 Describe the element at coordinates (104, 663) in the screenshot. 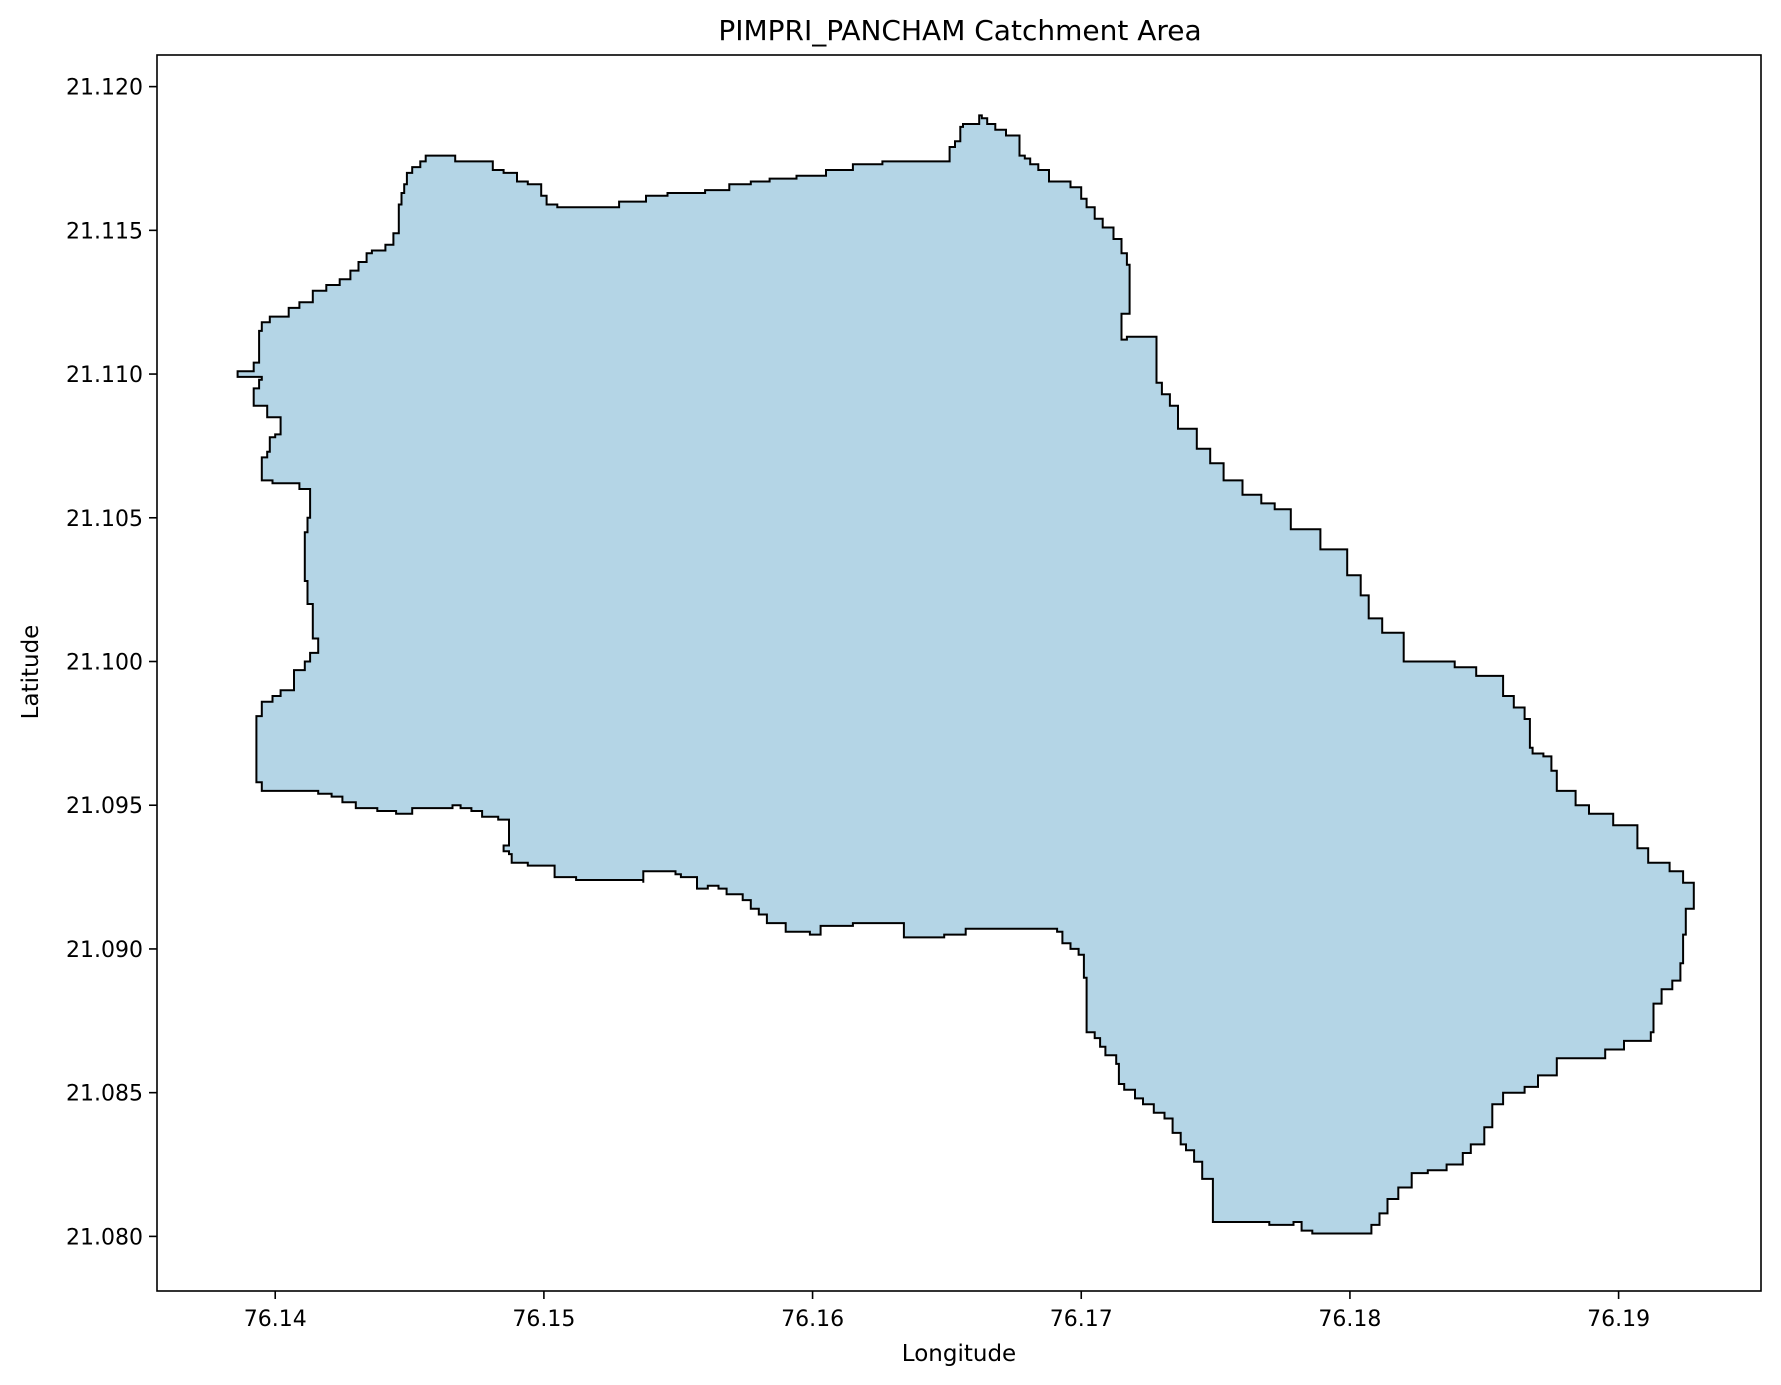

I see `y-tick-label: 21.100` at that location.